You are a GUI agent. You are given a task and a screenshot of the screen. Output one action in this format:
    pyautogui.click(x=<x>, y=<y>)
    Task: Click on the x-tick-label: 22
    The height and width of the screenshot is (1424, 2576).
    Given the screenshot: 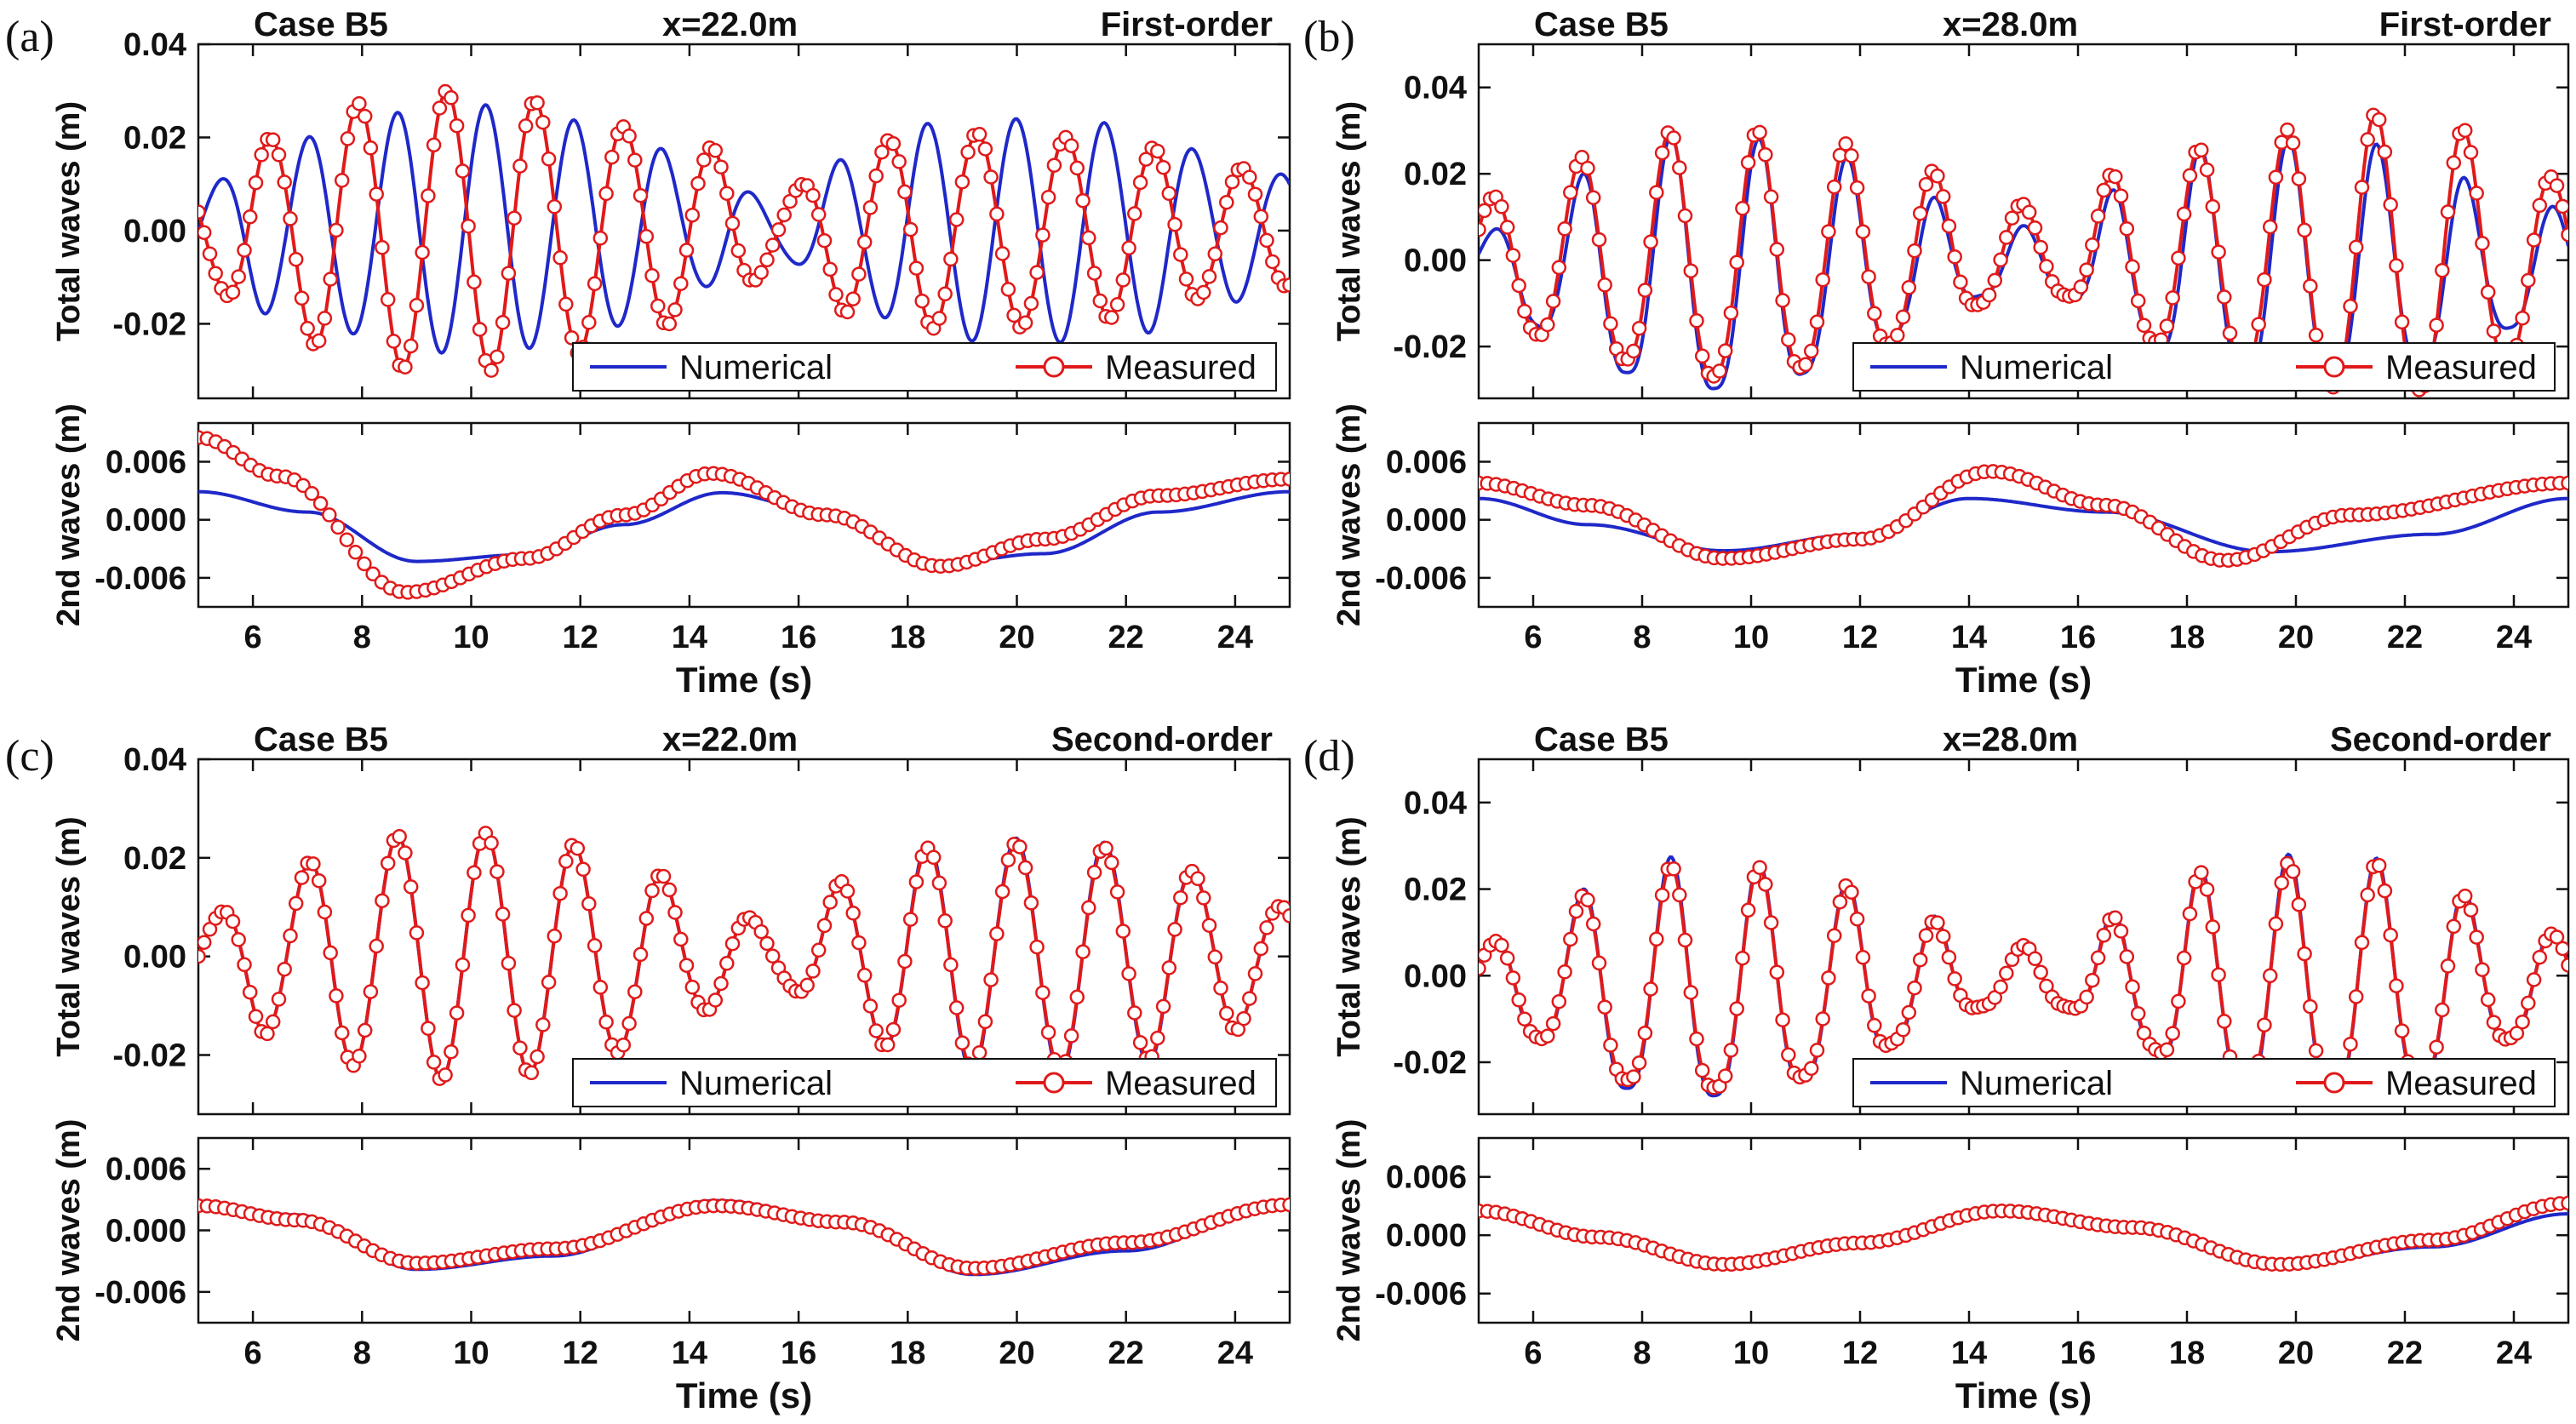 What is the action you would take?
    pyautogui.click(x=1126, y=1353)
    